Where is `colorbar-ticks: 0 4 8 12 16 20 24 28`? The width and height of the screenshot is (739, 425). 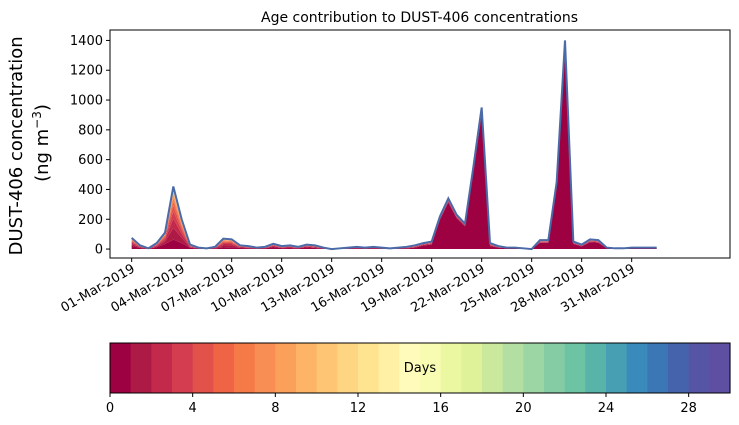 colorbar-ticks: 0 4 8 12 16 20 24 28 is located at coordinates (401, 404).